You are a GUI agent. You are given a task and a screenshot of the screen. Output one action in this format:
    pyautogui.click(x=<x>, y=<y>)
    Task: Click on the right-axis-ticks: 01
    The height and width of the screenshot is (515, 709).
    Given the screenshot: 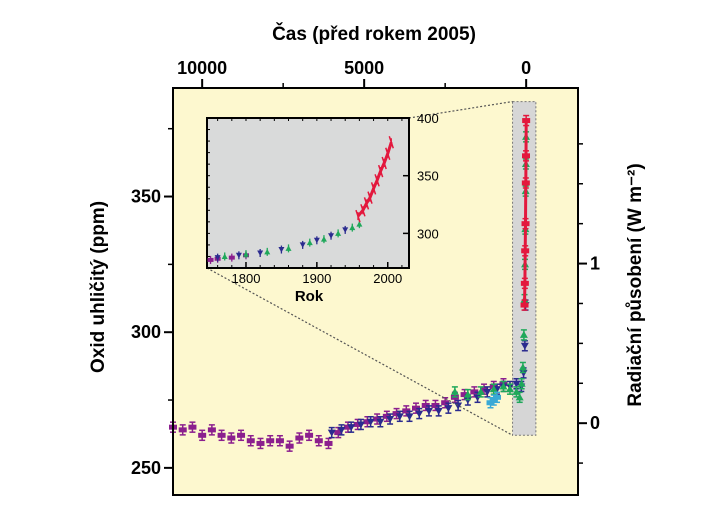 What is the action you would take?
    pyautogui.click(x=589, y=303)
    